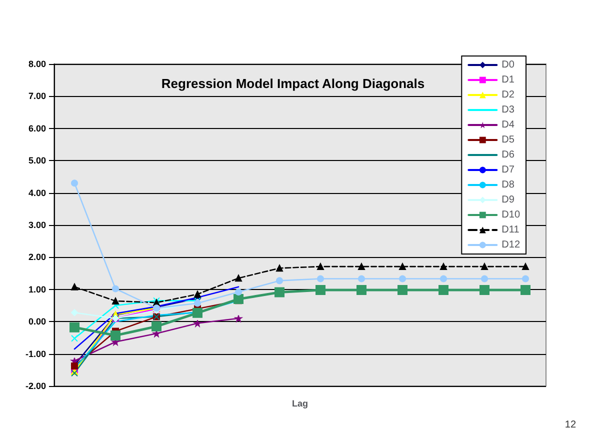 The height and width of the screenshot is (446, 594). What do you see at coordinates (37, 96) in the screenshot?
I see `y-tick-label: 7.00` at bounding box center [37, 96].